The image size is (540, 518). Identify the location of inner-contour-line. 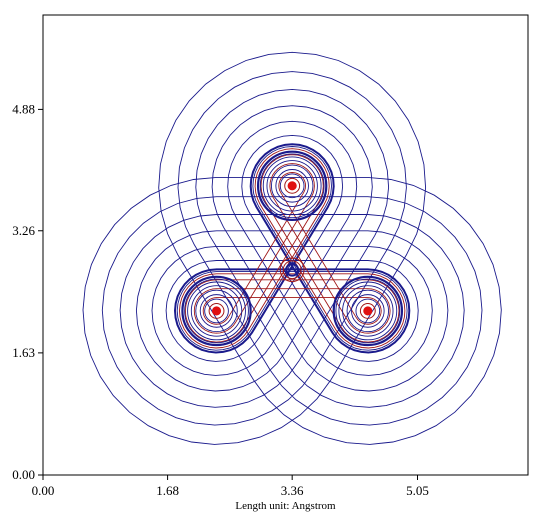
(292, 248).